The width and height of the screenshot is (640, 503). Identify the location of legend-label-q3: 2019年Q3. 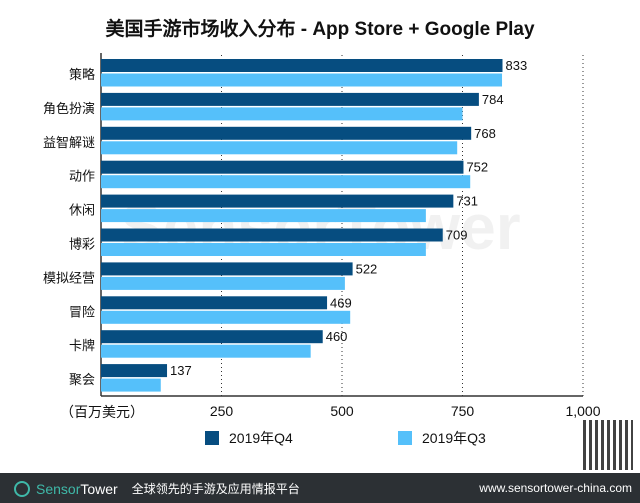
(454, 438).